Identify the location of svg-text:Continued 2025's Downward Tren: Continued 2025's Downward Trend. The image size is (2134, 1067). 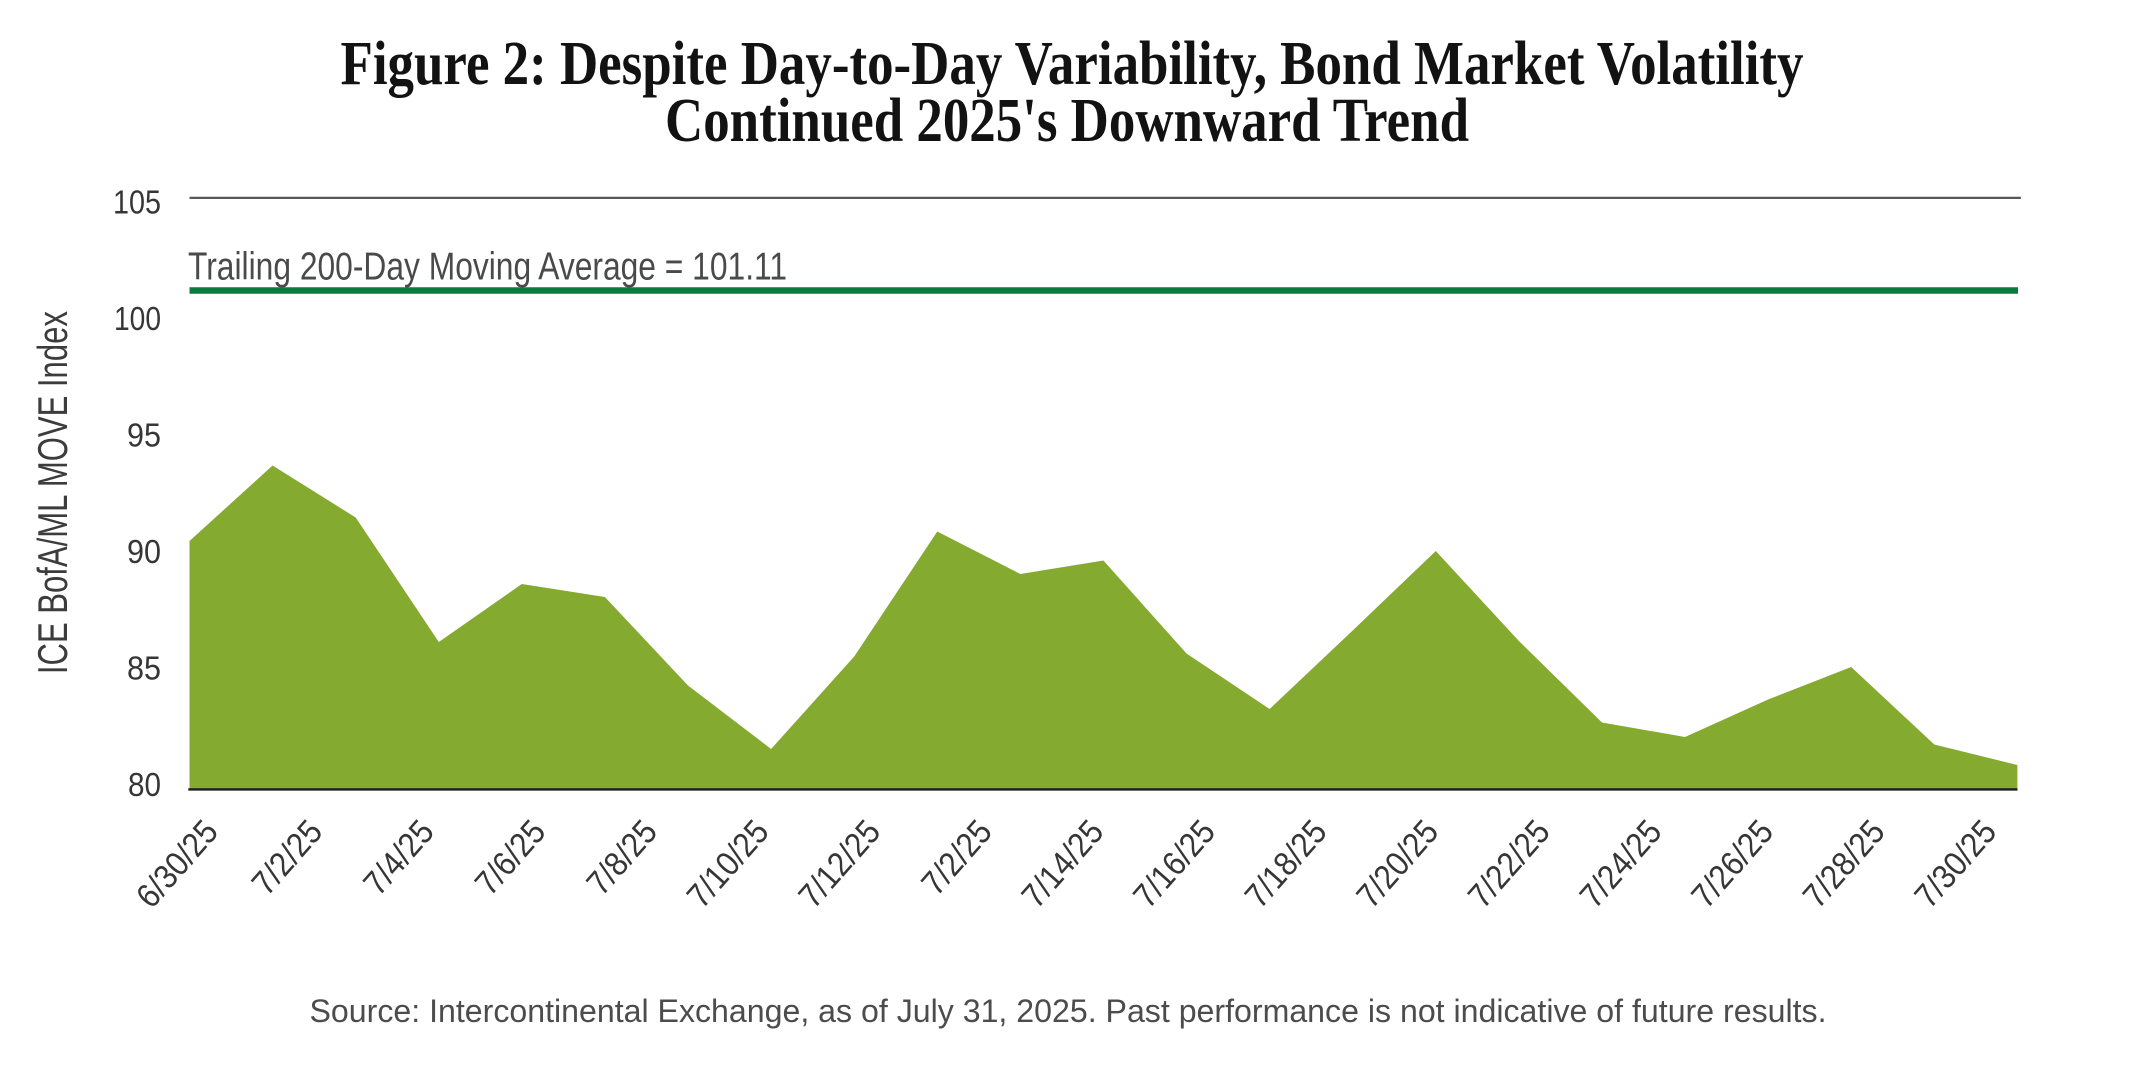
(1067, 121).